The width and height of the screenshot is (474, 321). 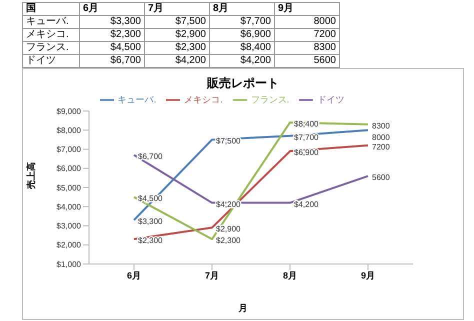 I want to click on x-tick-label: 7月, so click(x=212, y=275).